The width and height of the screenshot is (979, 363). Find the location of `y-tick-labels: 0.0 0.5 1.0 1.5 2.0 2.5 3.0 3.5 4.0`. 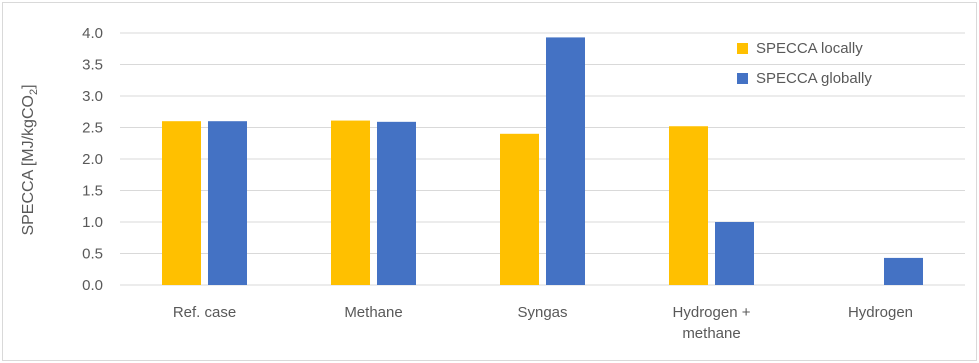

y-tick-labels: 0.0 0.5 1.0 1.5 2.0 2.5 3.0 3.5 4.0 is located at coordinates (92, 159).